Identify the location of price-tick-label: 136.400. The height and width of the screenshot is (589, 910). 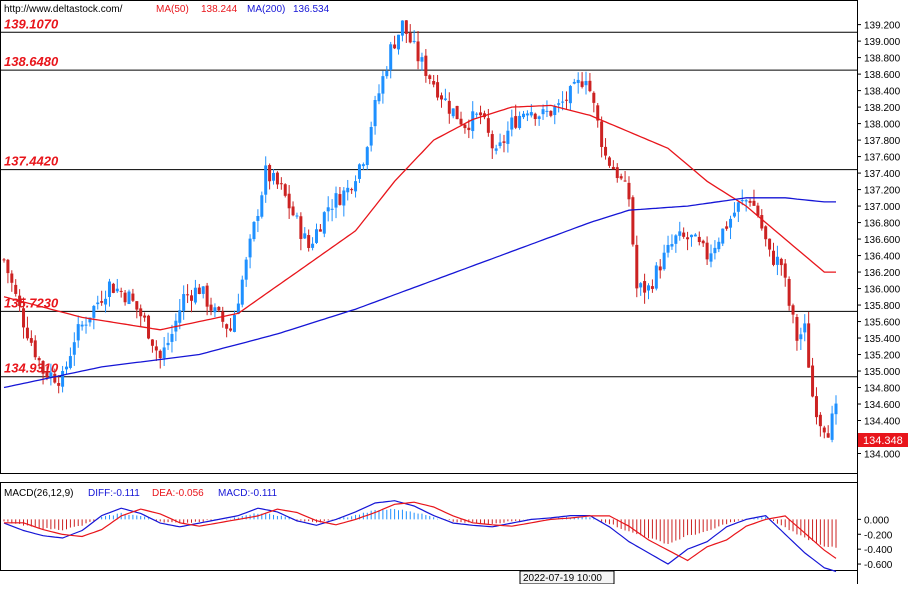
(882, 257).